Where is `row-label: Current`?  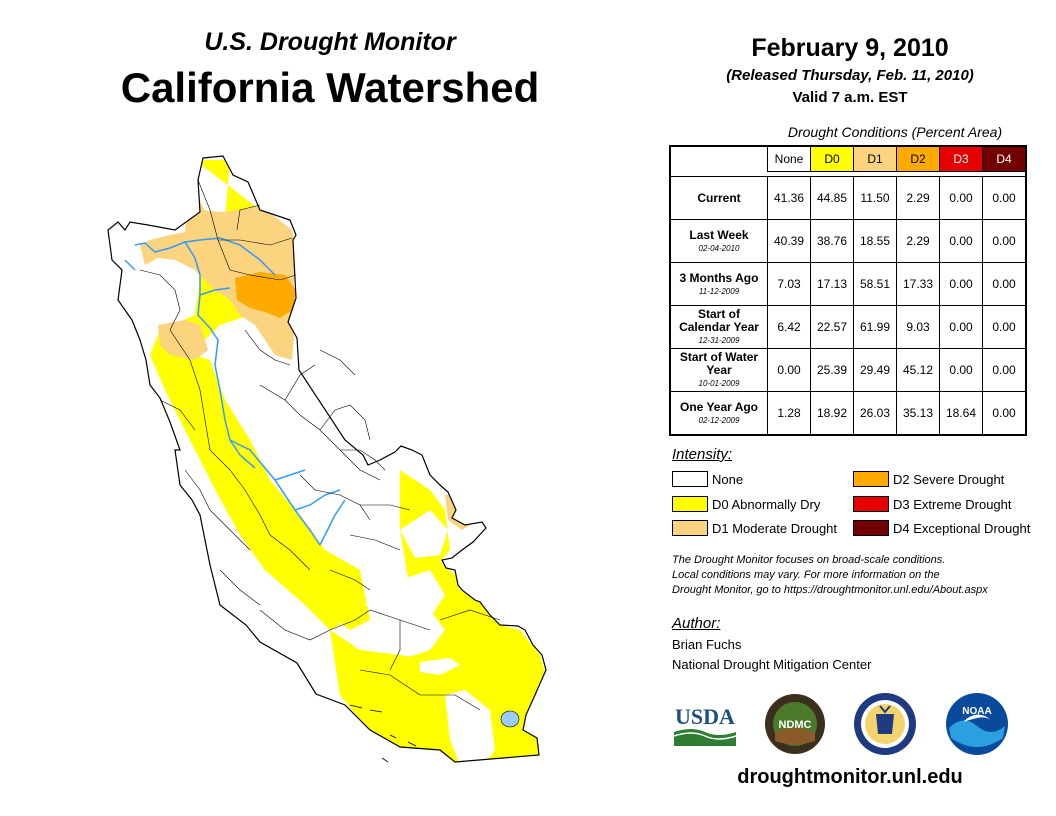 row-label: Current is located at coordinates (719, 198).